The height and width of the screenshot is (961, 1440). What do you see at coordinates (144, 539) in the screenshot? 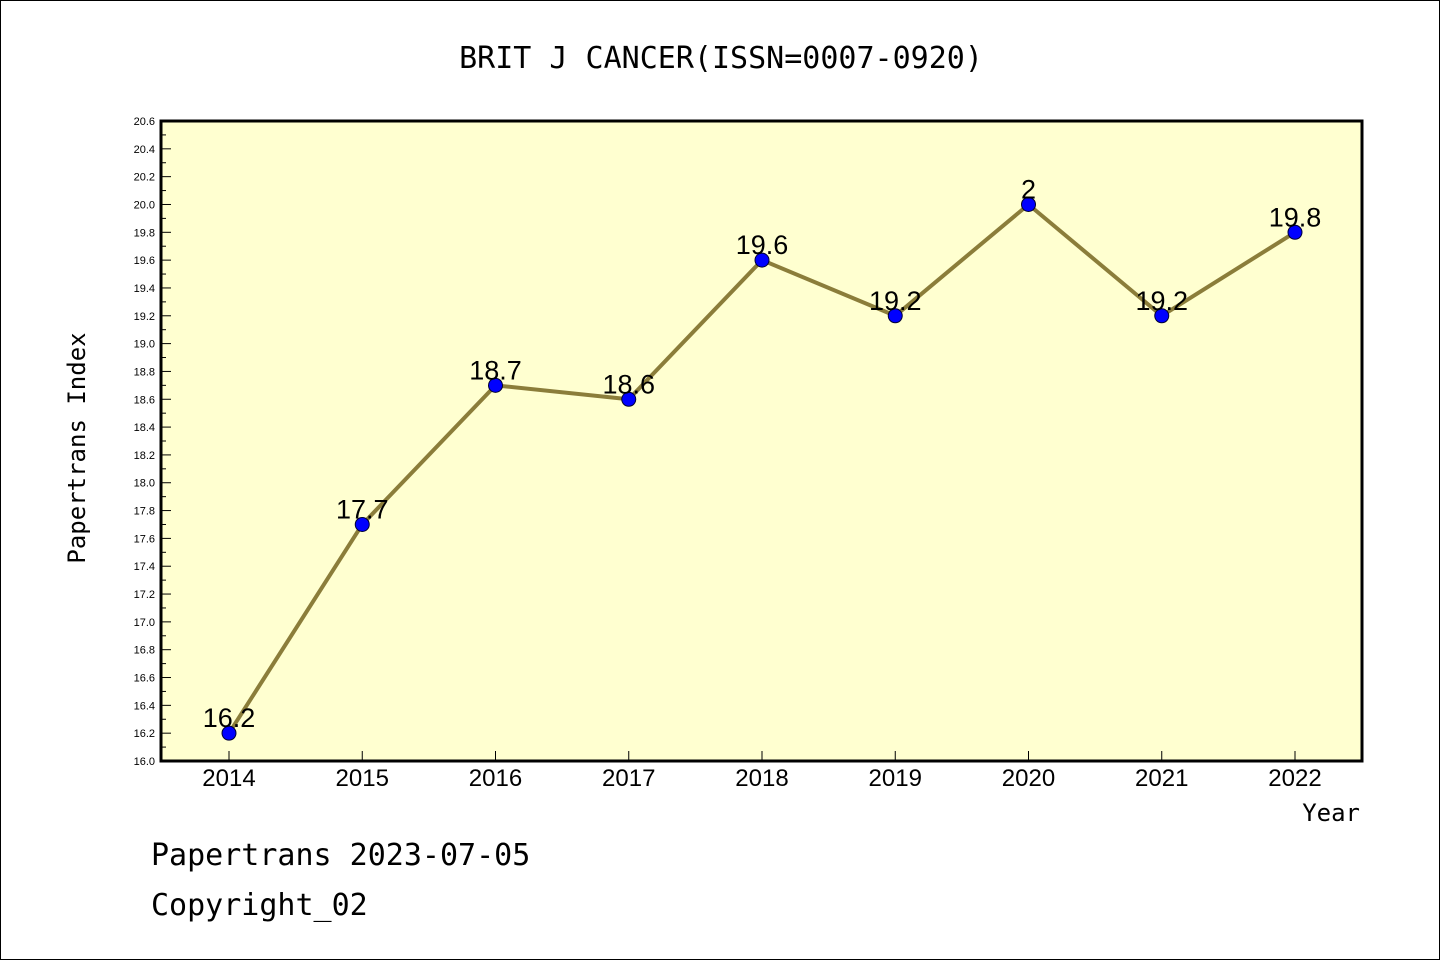
I see `y-tick-label: 17.6` at bounding box center [144, 539].